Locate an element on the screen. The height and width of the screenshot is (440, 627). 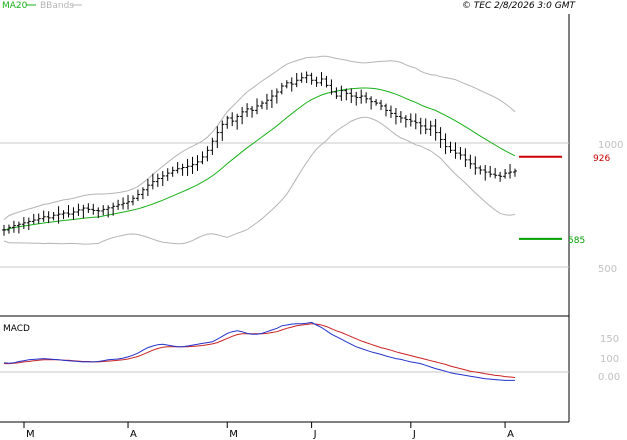
support-label: 585 is located at coordinates (576, 241).